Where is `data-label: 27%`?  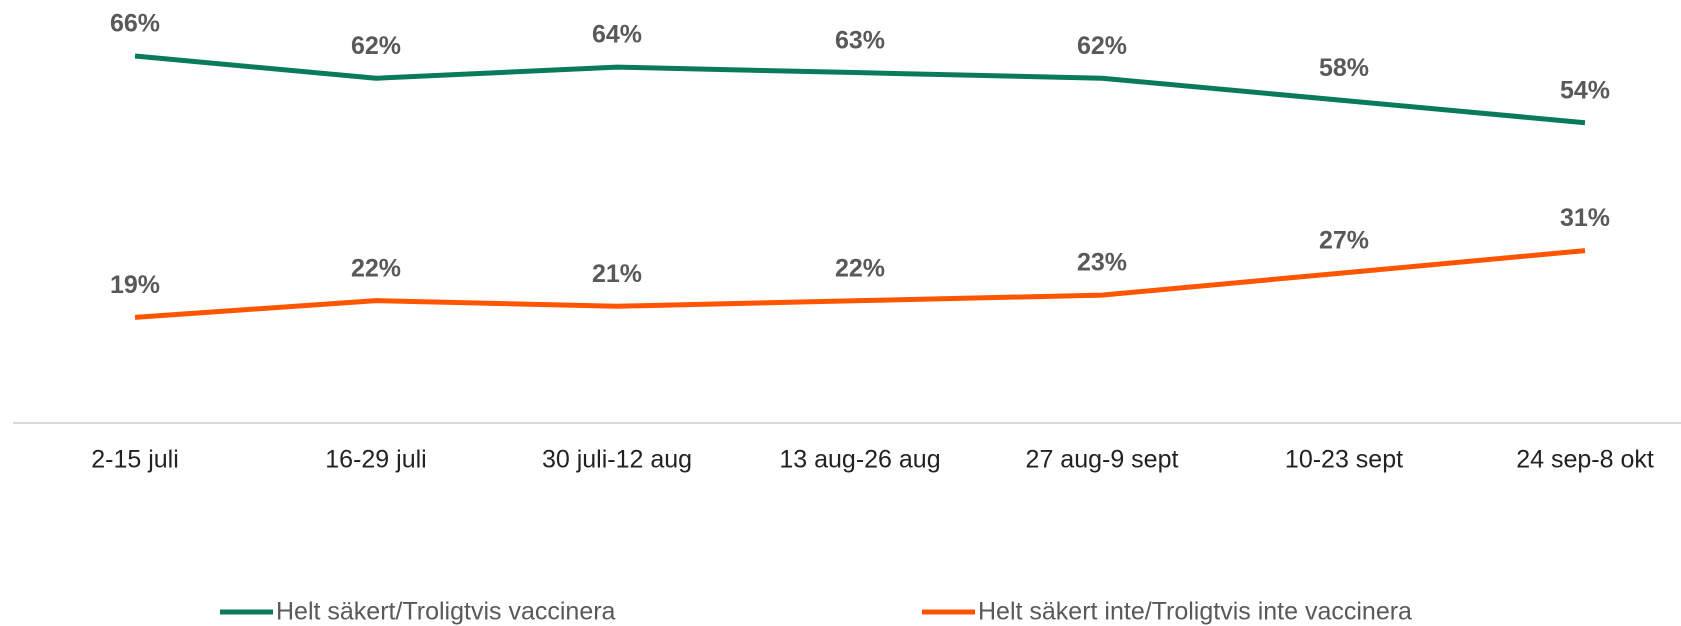 data-label: 27% is located at coordinates (1344, 240).